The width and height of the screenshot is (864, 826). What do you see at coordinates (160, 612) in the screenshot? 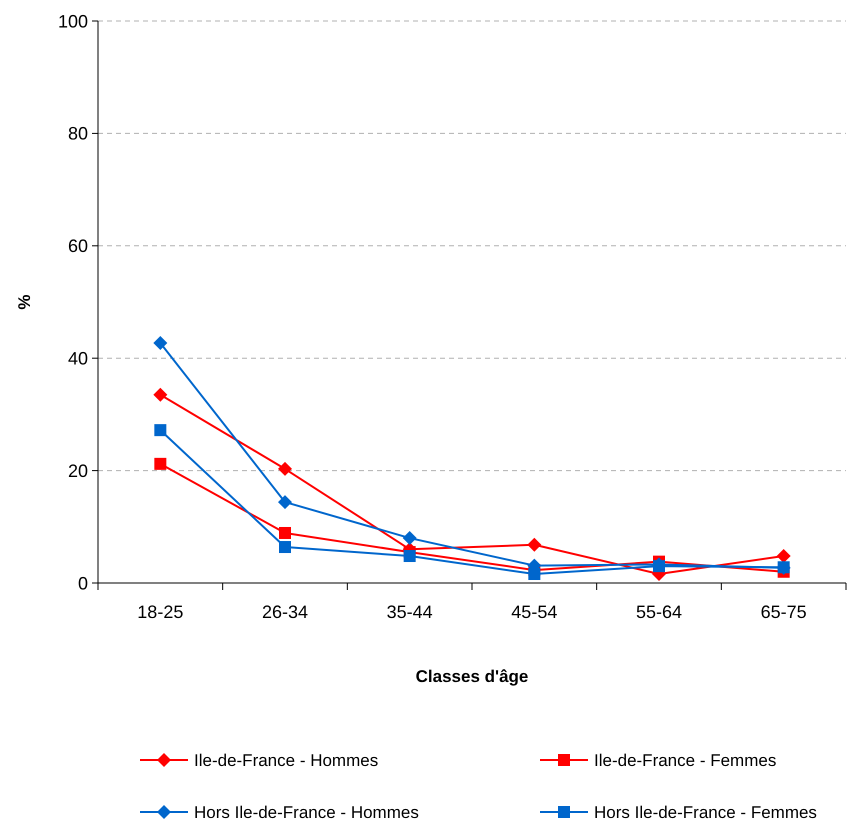
I see `x-tick-label: 18-25` at bounding box center [160, 612].